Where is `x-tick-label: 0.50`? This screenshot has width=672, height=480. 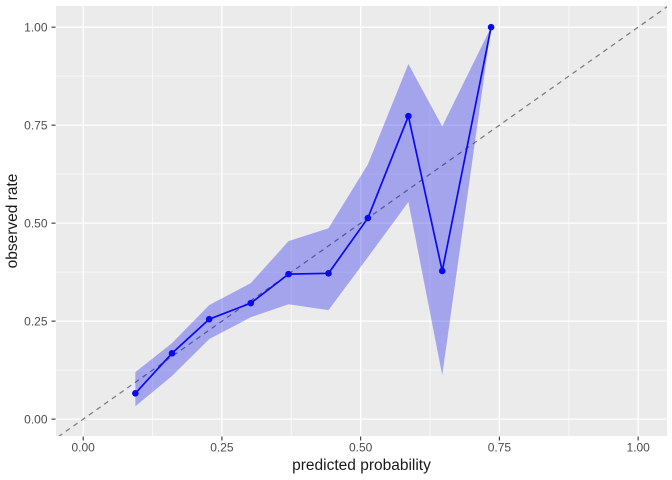
x-tick-label: 0.50 is located at coordinates (361, 448).